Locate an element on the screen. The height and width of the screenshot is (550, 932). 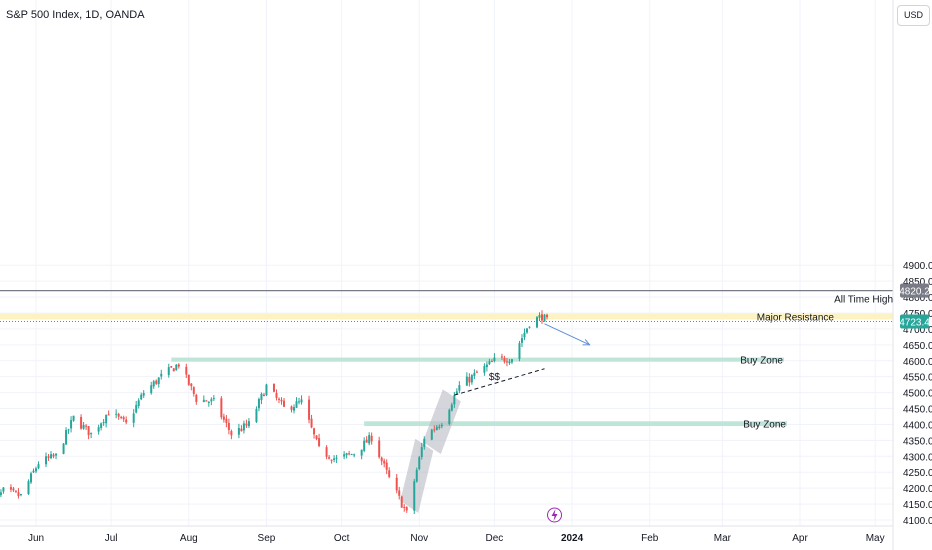
time-tick-label: Jul is located at coordinates (111, 538).